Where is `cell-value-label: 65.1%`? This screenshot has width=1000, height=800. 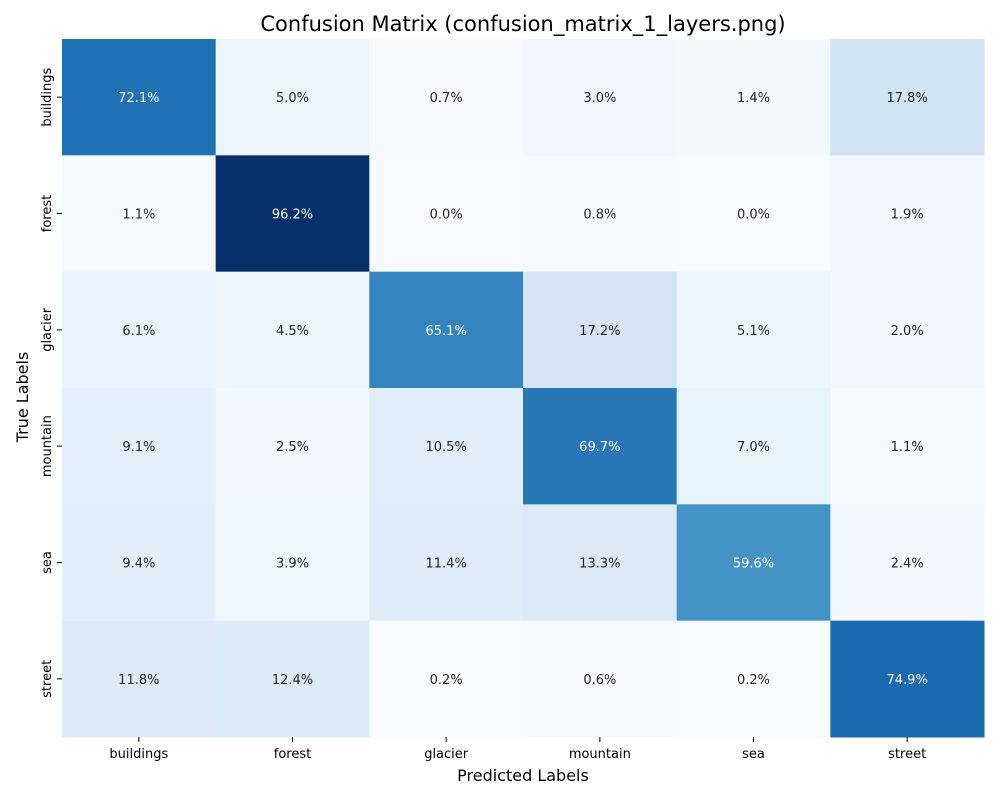
cell-value-label: 65.1% is located at coordinates (446, 331).